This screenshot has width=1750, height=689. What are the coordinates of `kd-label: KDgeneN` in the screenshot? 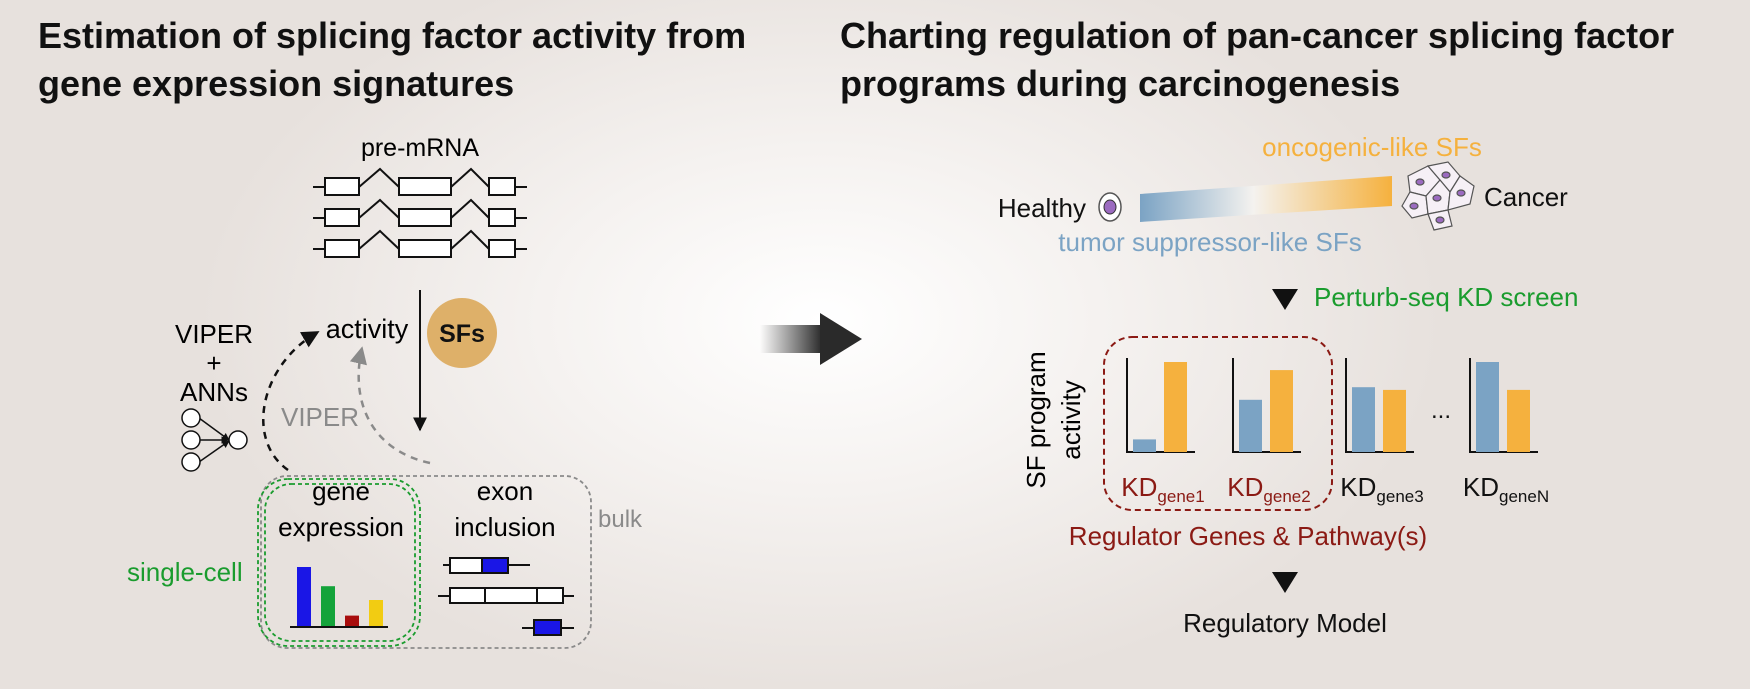 It's located at (1506, 489).